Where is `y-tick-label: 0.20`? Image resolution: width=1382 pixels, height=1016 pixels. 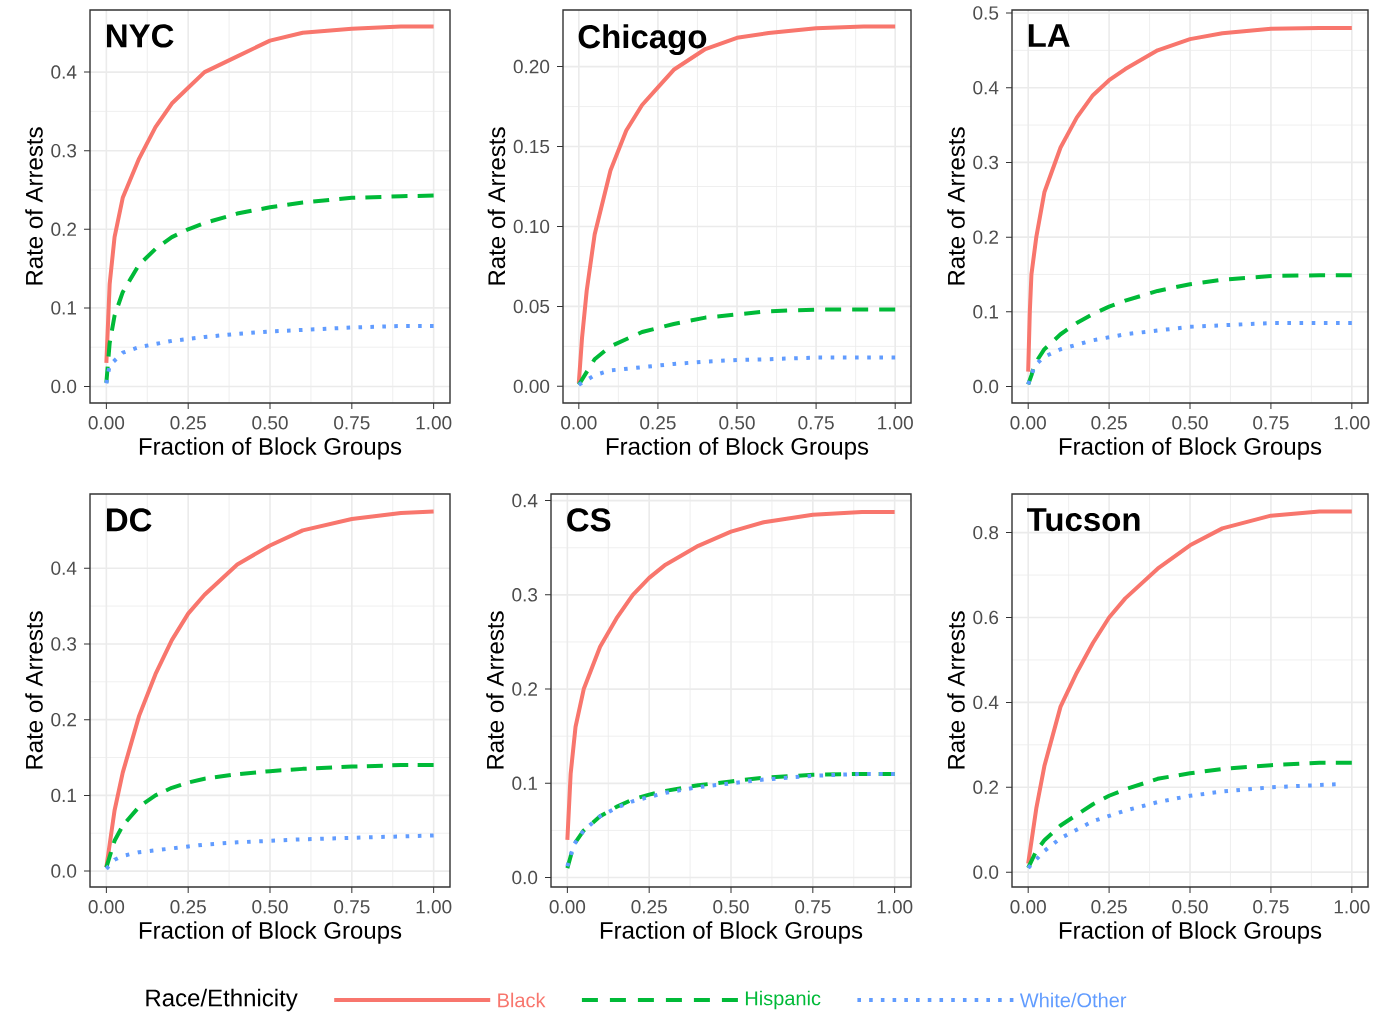 y-tick-label: 0.20 is located at coordinates (531, 66).